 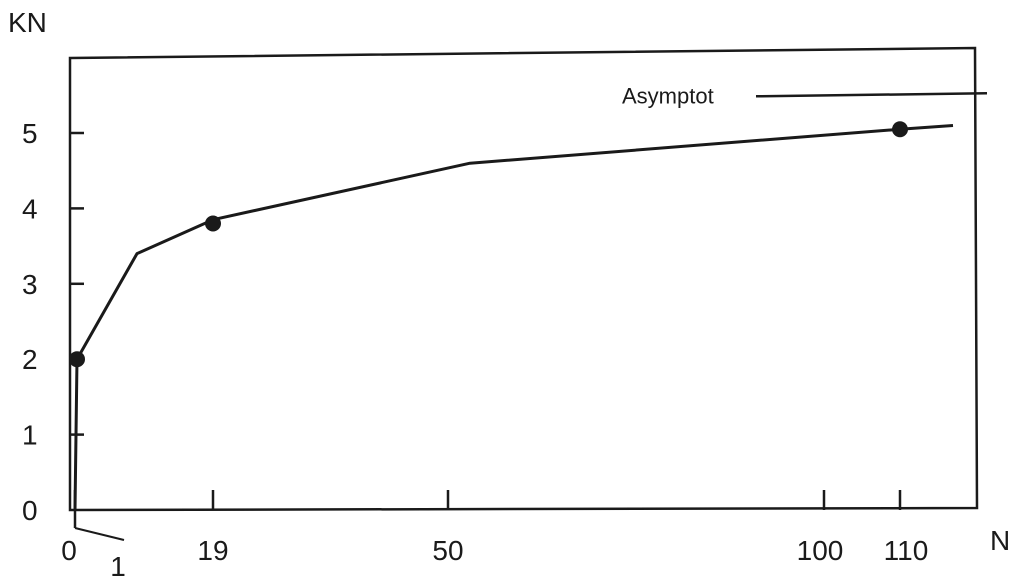 I want to click on x-axis-title: N, so click(x=1000, y=540).